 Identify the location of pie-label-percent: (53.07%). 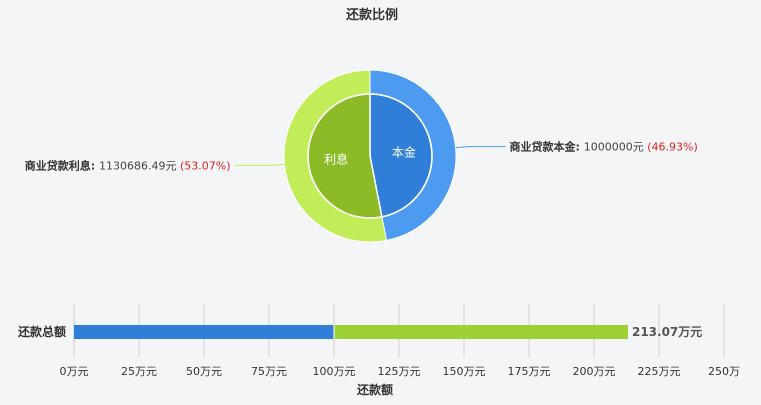
(205, 165).